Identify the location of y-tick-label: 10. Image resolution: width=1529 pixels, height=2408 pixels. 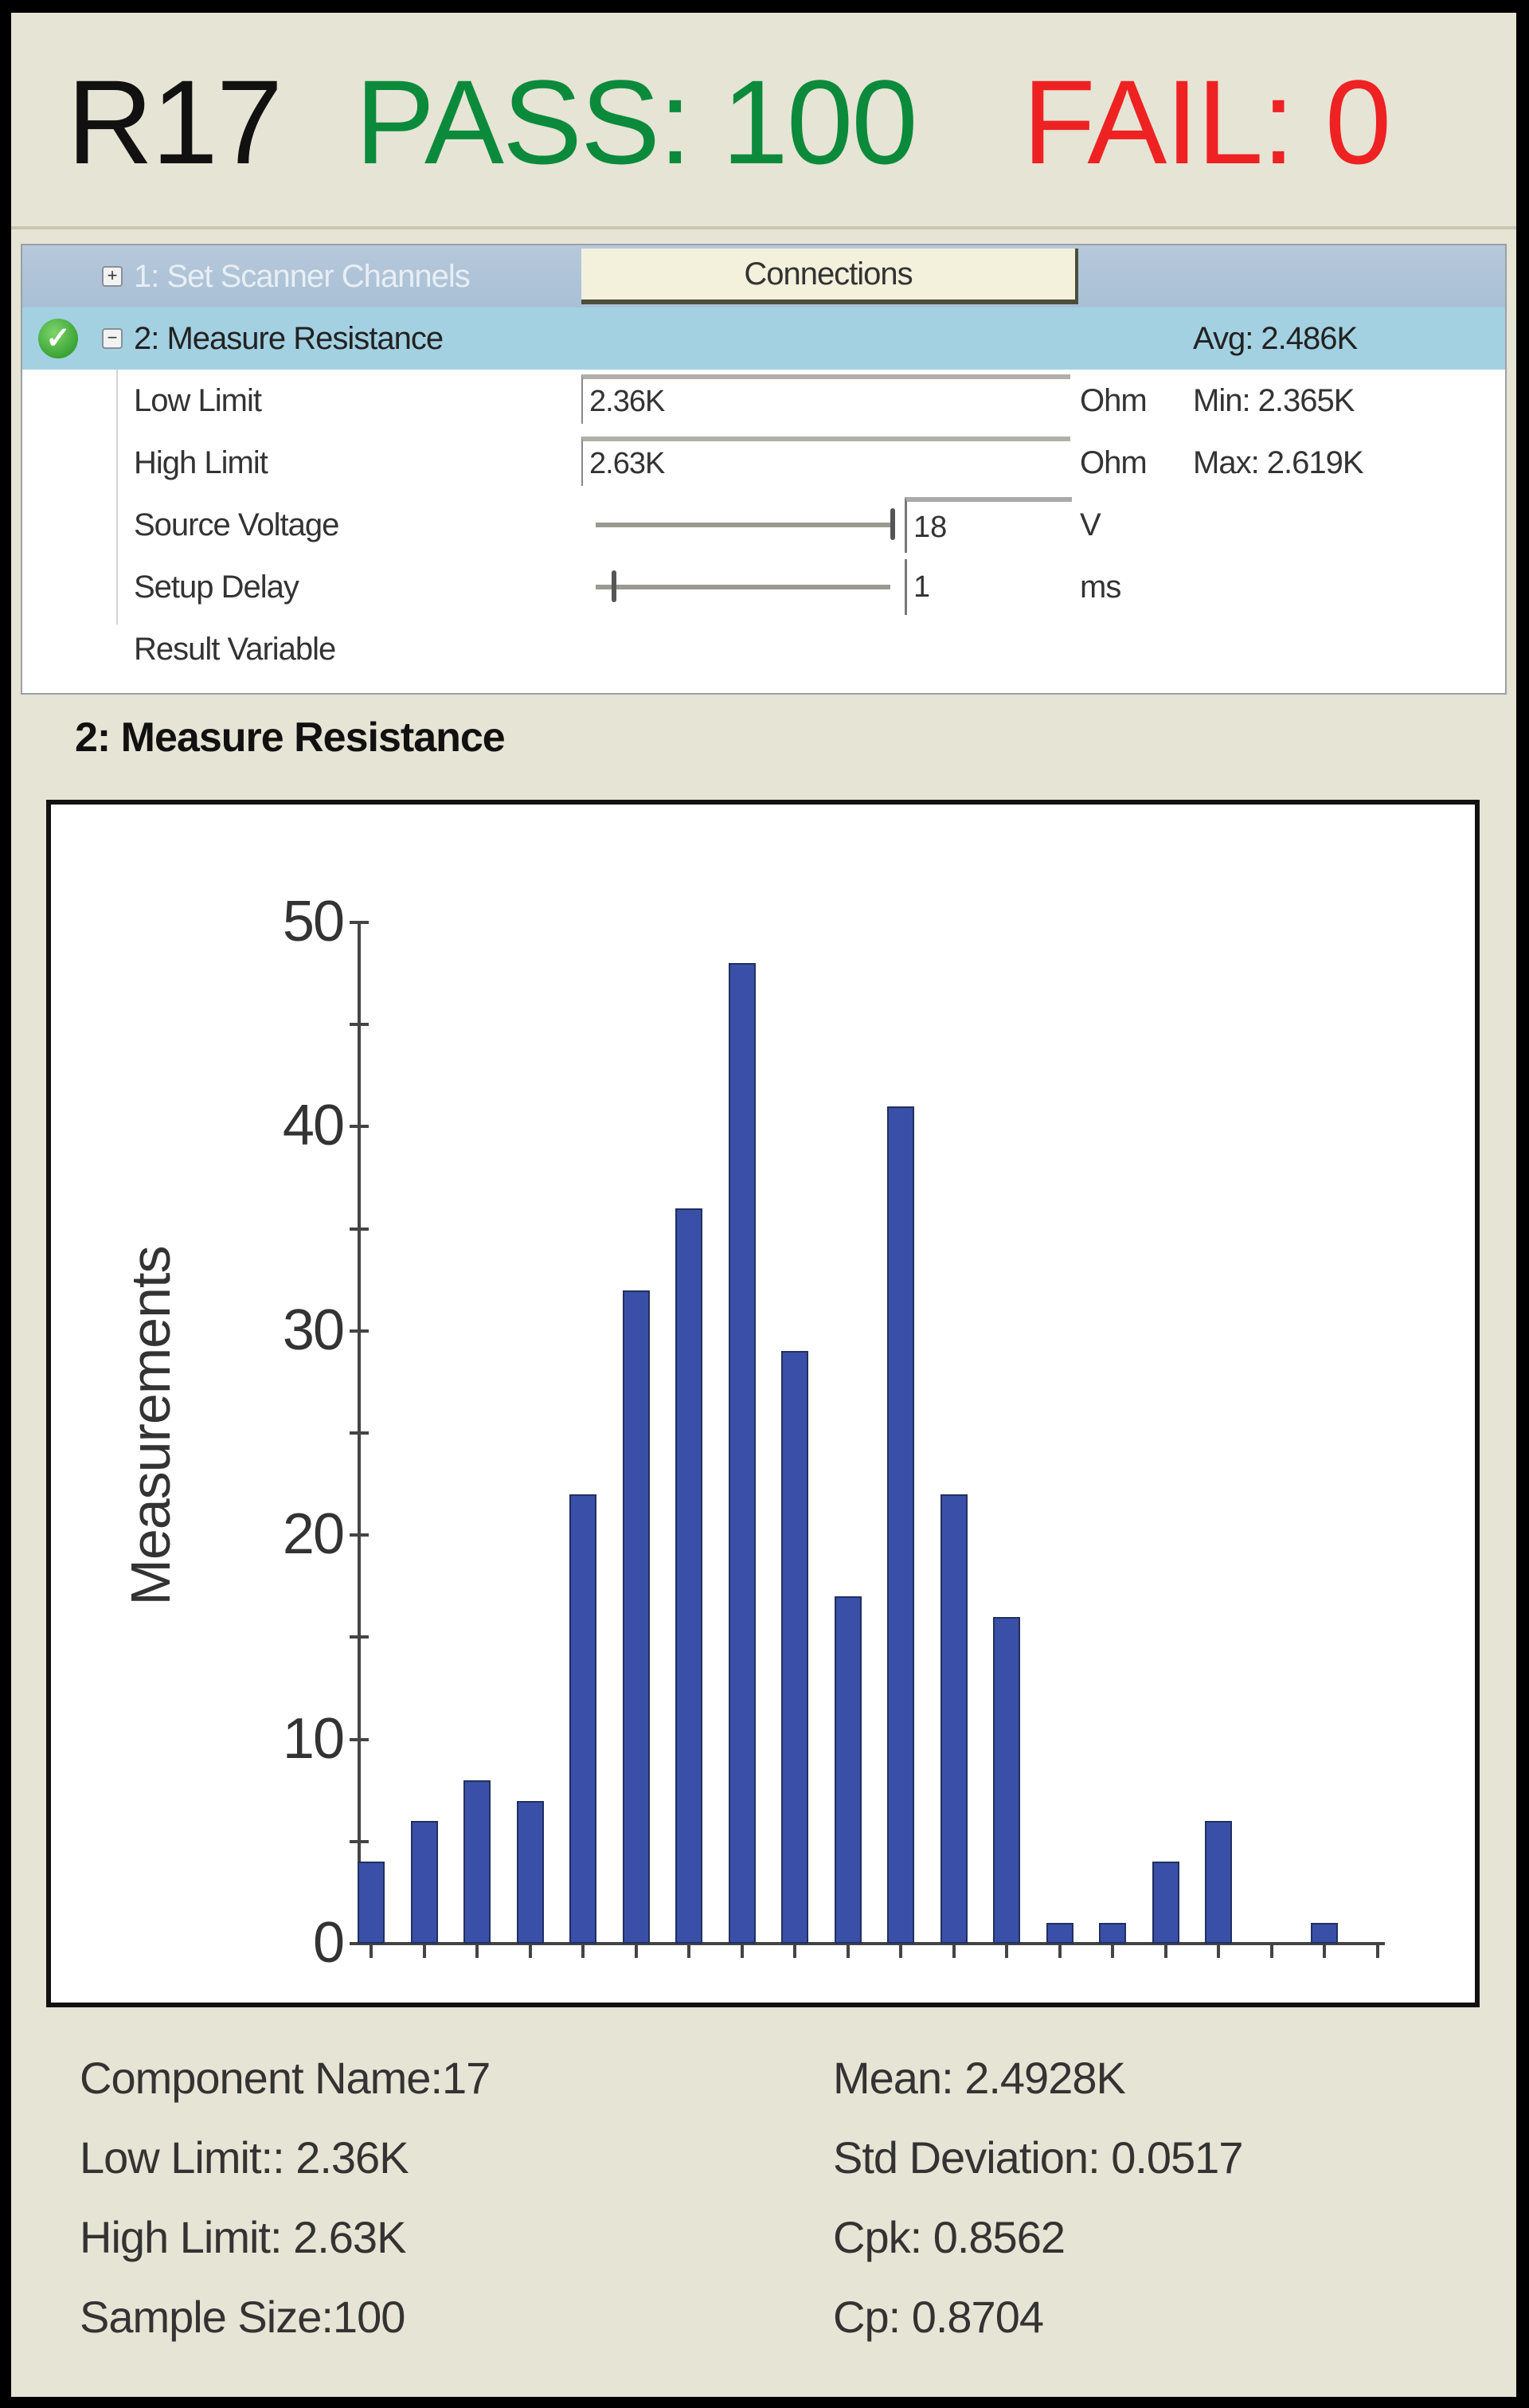
(313, 1738).